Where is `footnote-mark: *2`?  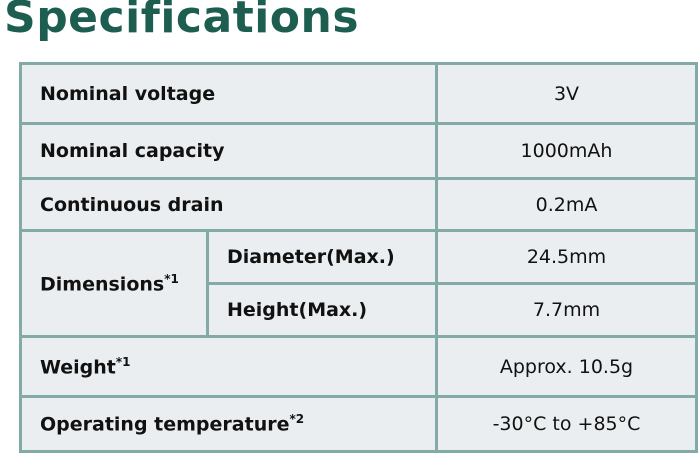
footnote-mark: *2 is located at coordinates (297, 419).